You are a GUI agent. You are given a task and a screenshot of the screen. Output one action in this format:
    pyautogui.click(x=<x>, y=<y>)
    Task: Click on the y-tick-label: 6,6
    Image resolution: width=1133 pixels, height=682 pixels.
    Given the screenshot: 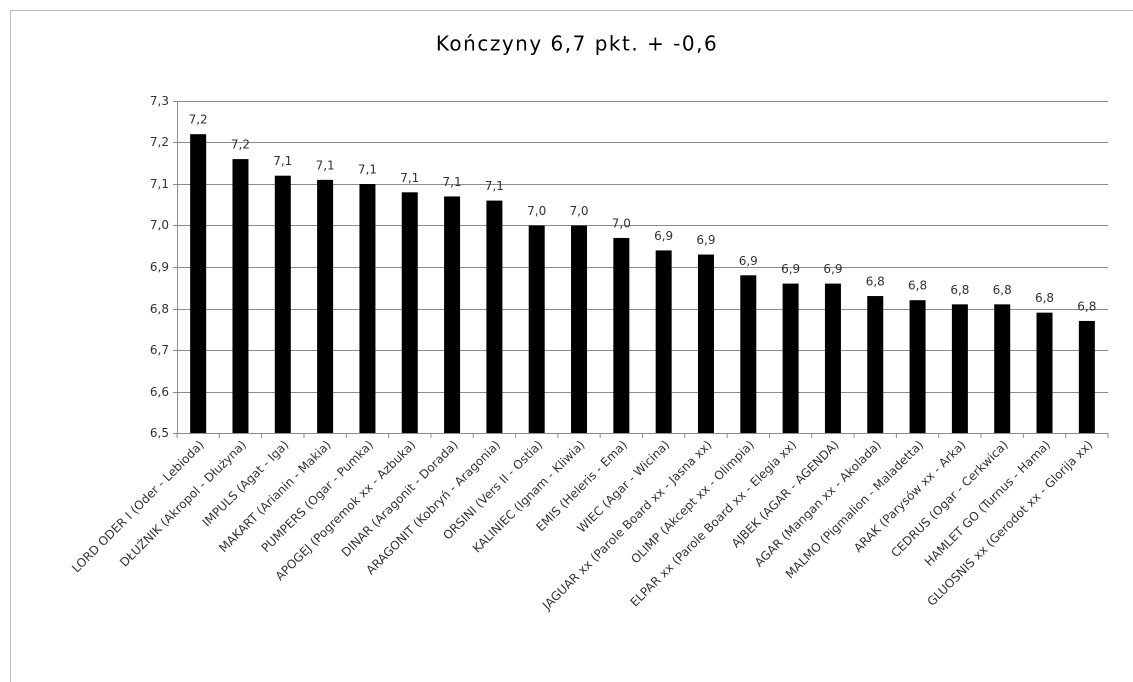 What is the action you would take?
    pyautogui.click(x=159, y=392)
    